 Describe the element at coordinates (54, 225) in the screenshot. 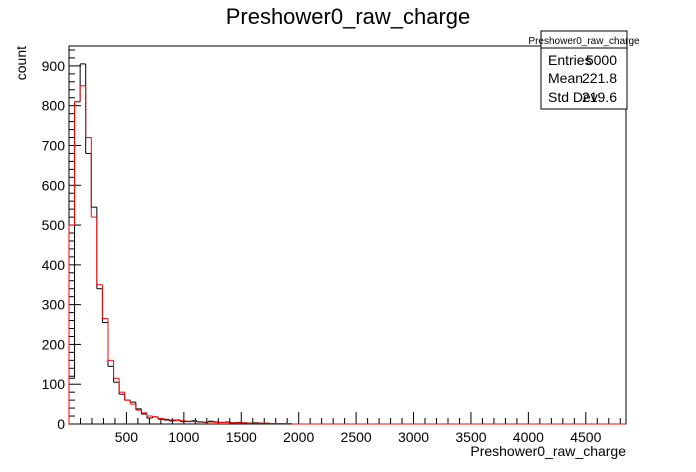

I see `y-tick-label: 500` at that location.